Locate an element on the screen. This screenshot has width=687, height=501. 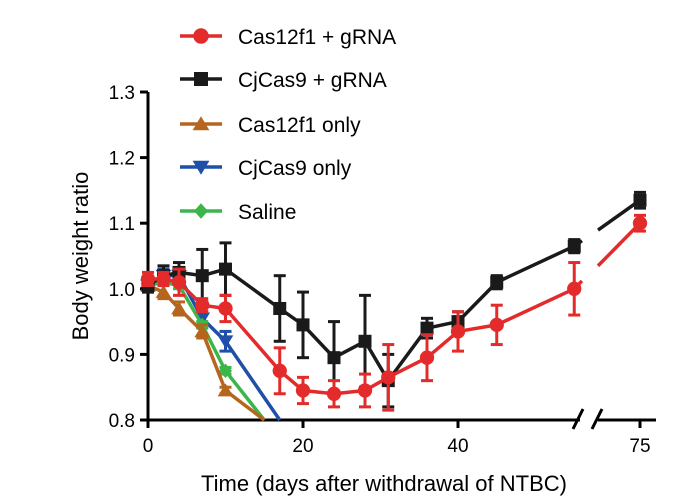
y-tick-label: 0.9 is located at coordinates (122, 355).